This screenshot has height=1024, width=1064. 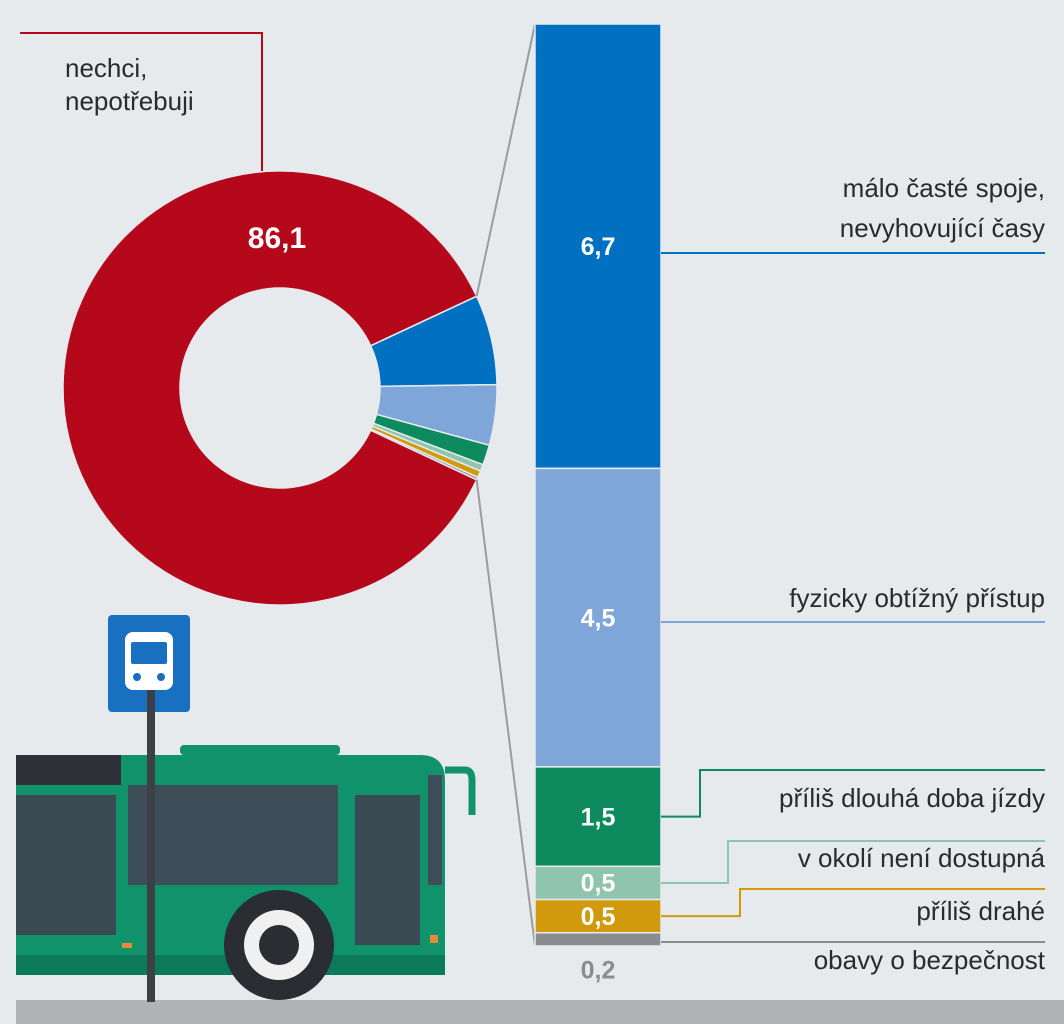 What do you see at coordinates (930, 960) in the screenshot?
I see `category-label: obavy o bezpečnost` at bounding box center [930, 960].